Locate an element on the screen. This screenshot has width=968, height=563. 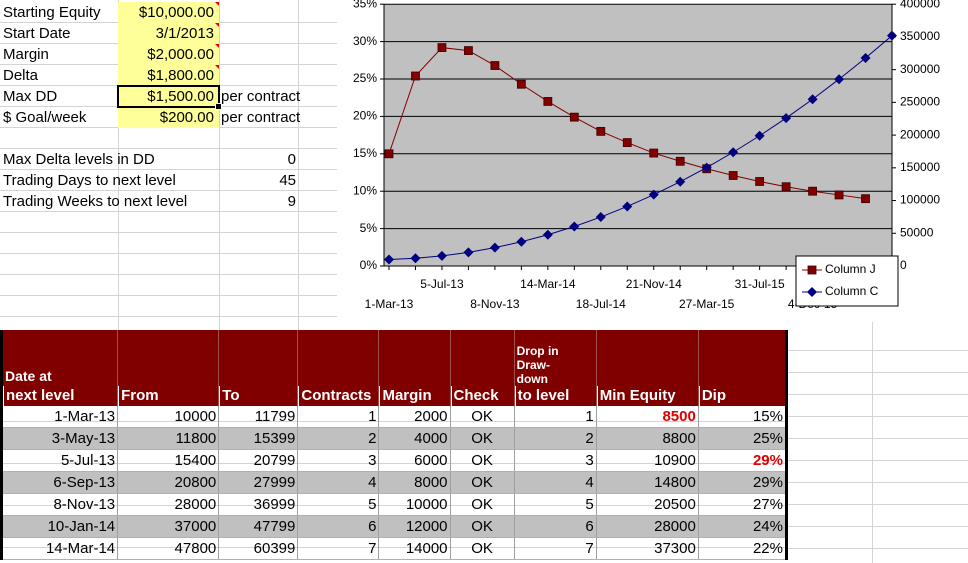
table-cell: 8800 is located at coordinates (647, 438).